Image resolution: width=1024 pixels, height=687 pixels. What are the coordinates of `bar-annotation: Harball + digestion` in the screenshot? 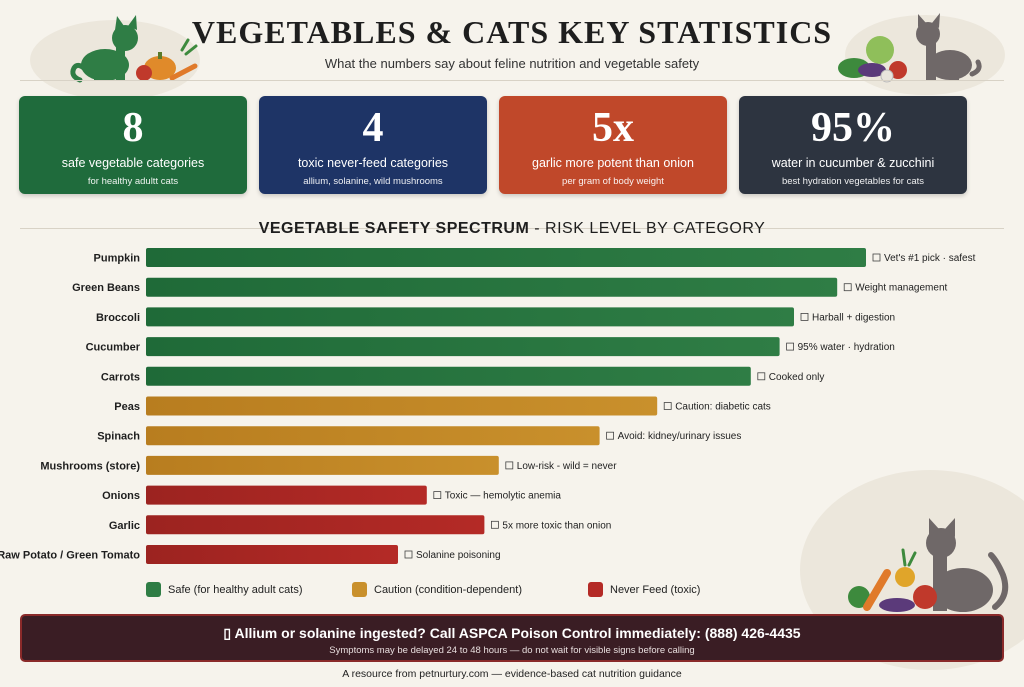 It's located at (853, 317).